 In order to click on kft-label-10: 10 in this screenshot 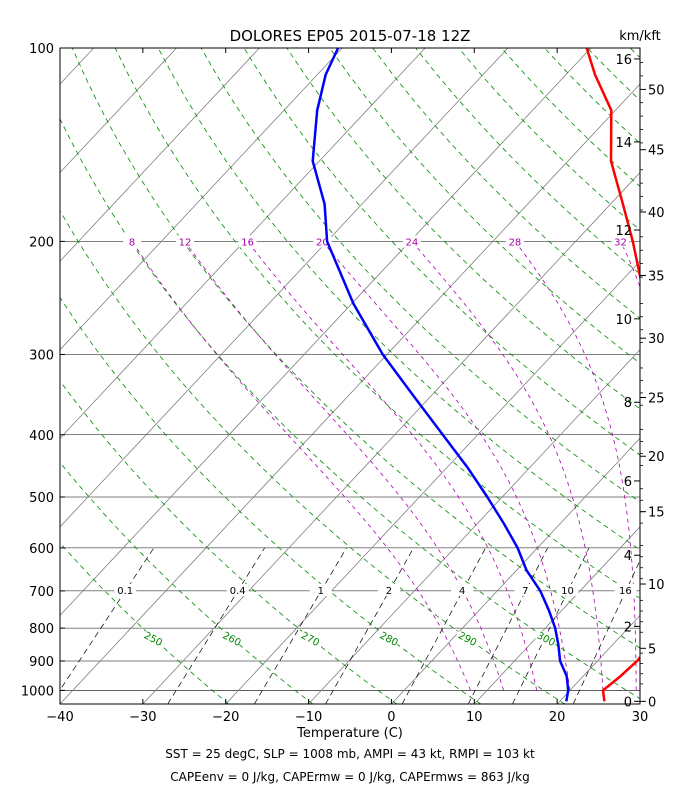, I will do `click(656, 585)`.